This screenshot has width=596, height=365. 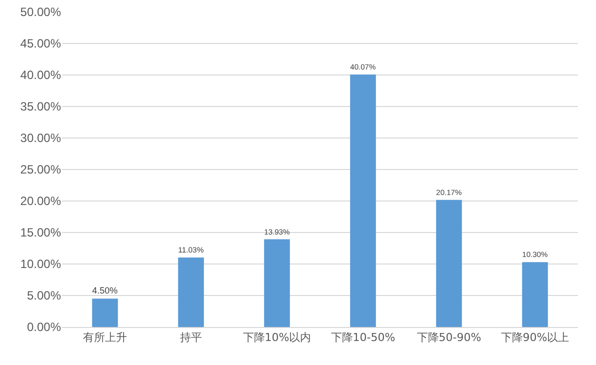 What do you see at coordinates (105, 290) in the screenshot?
I see `data-label: 4.50%` at bounding box center [105, 290].